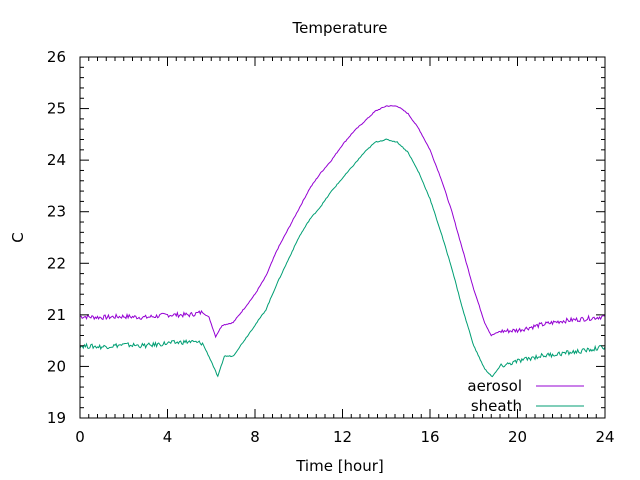  I want to click on y-tick-label: 20, so click(56, 366).